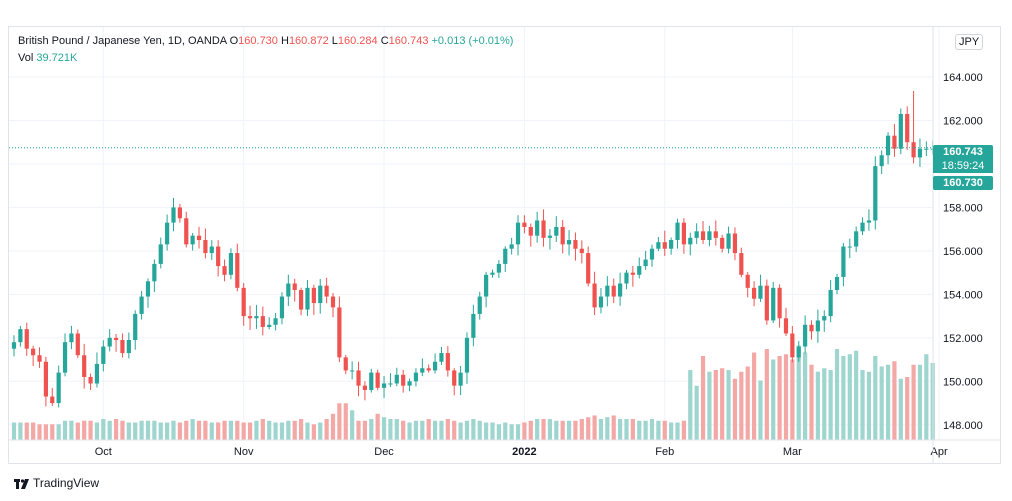 Image resolution: width=1012 pixels, height=501 pixels. Describe the element at coordinates (408, 41) in the screenshot. I see `close-value: 160.743` at that location.